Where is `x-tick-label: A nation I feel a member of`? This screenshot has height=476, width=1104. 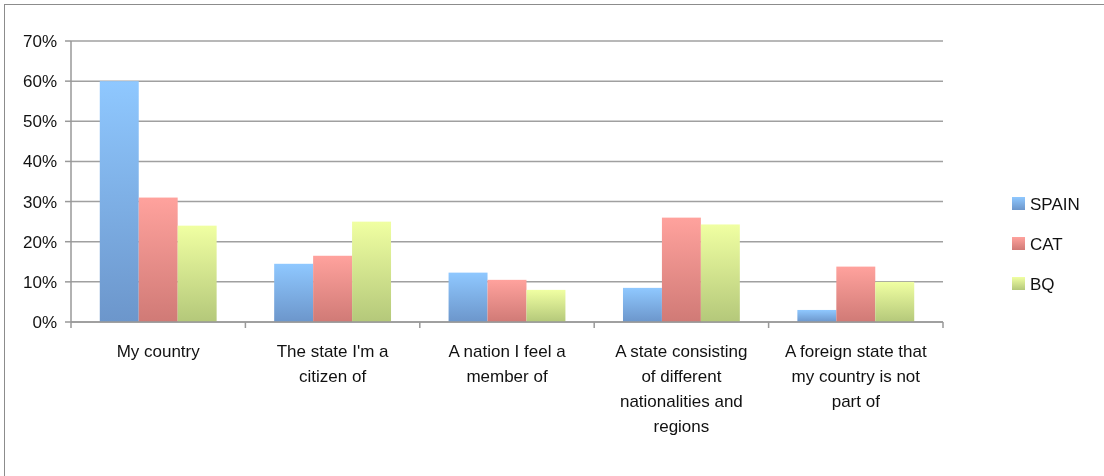
x-tick-label: A nation I feel a member of is located at coordinates (507, 364).